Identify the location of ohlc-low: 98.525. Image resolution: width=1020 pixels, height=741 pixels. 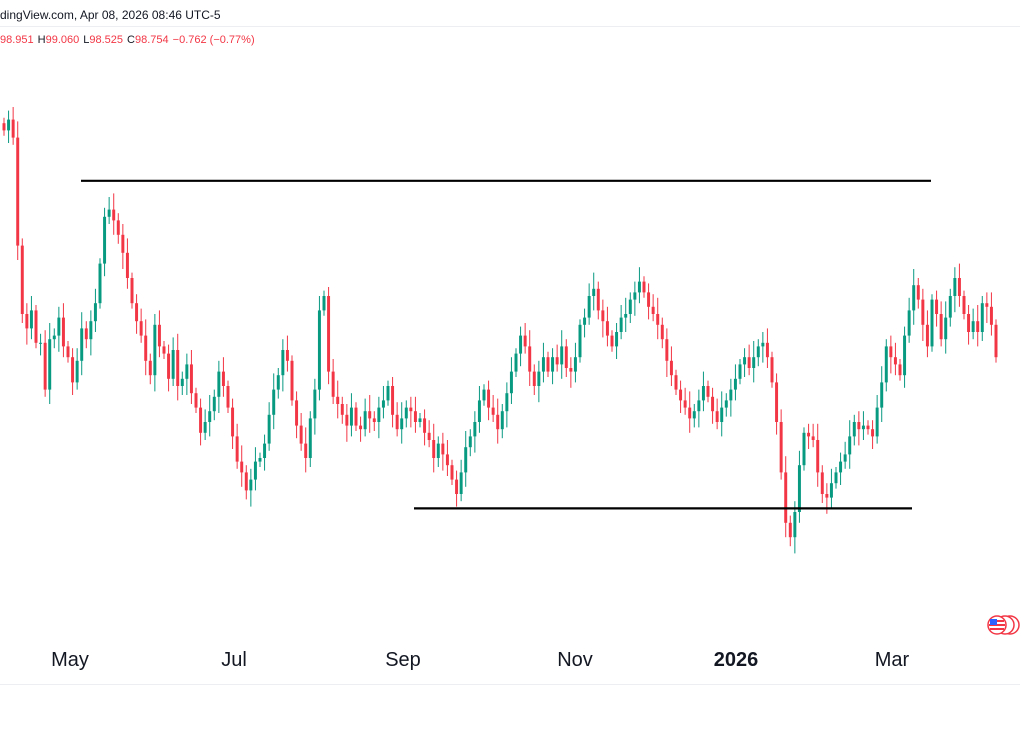
(106, 40).